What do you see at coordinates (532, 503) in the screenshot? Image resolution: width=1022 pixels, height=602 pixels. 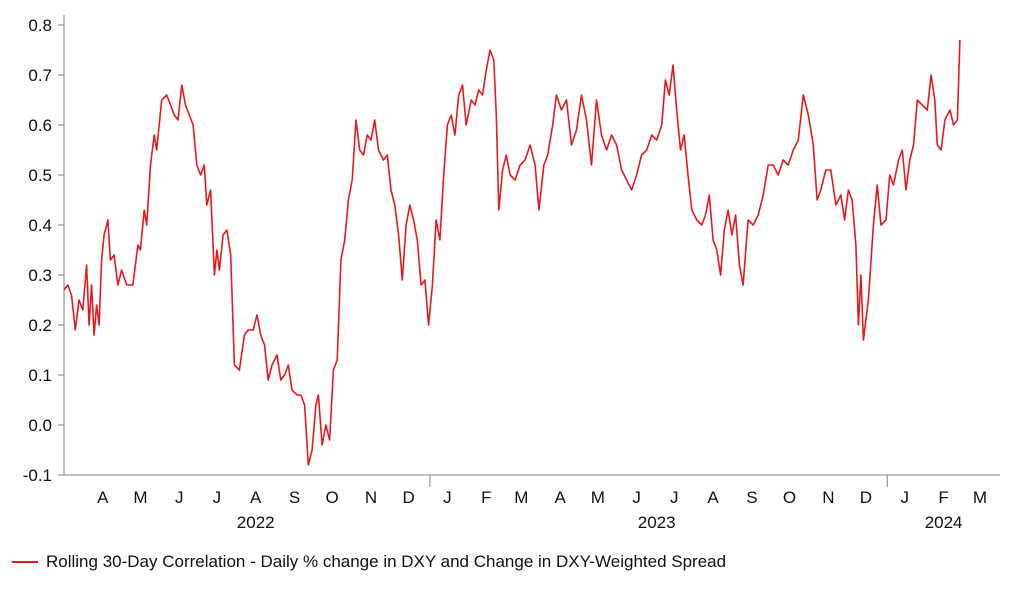 I see `x-axis: A M J J A S O N D J F M A M J J A S O N D J F M 2022 2023 2024` at bounding box center [532, 503].